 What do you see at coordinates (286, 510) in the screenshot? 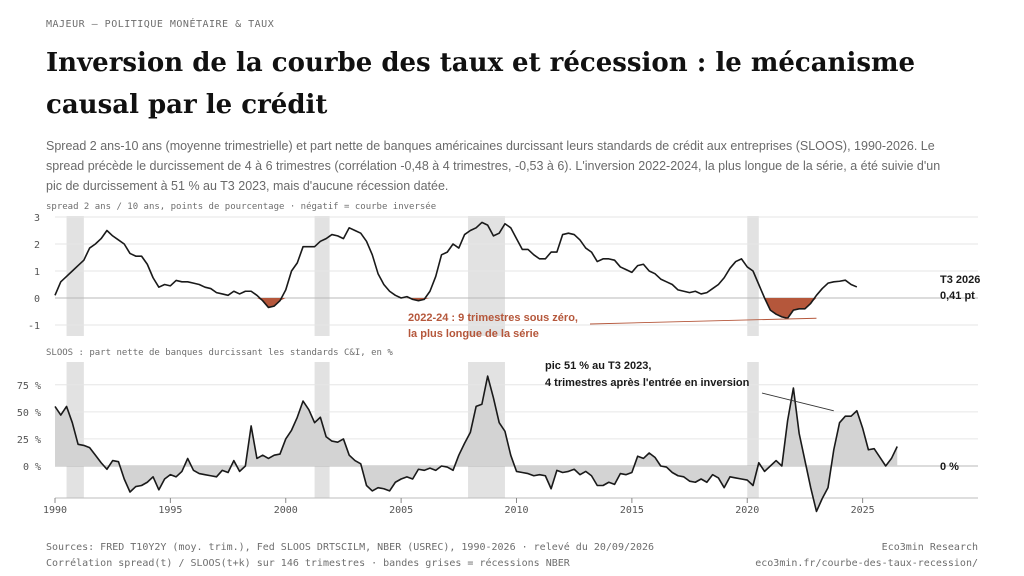
I see `xtick-label: 2000` at bounding box center [286, 510].